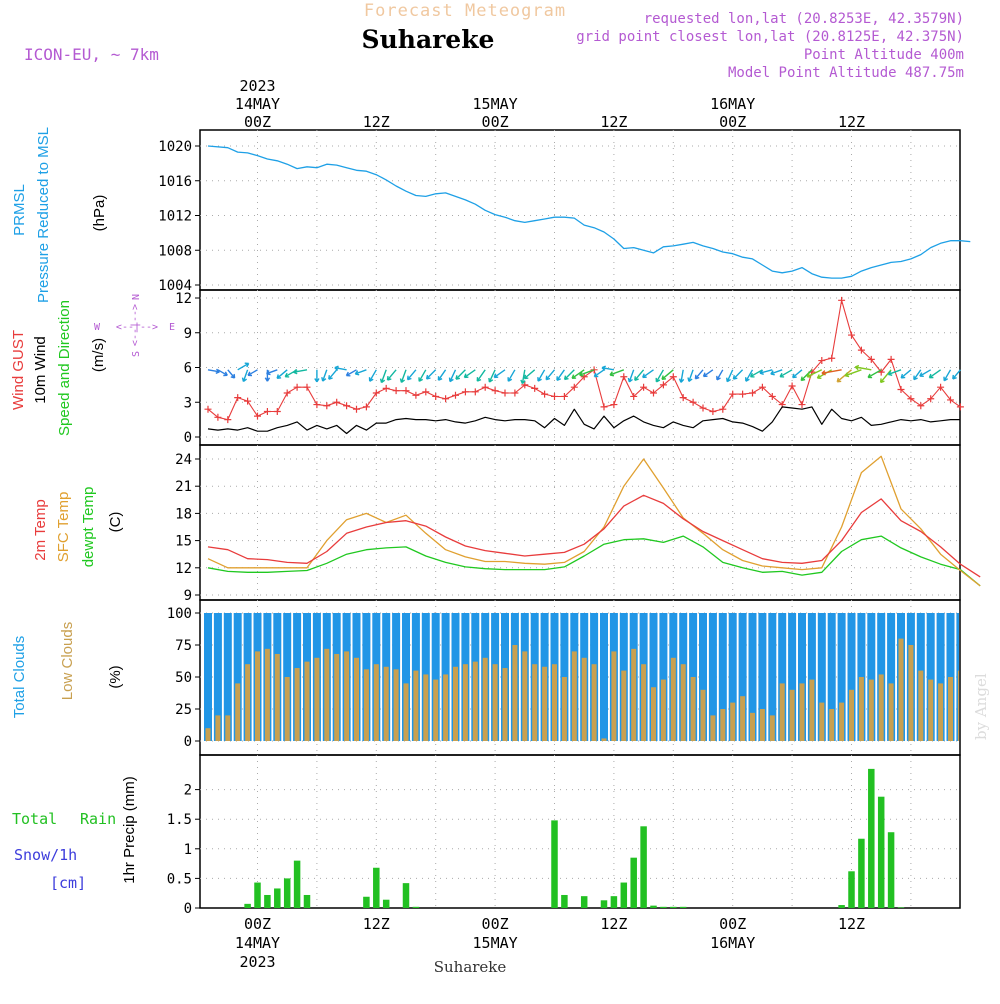 Image resolution: width=1000 pixels, height=1004 pixels. What do you see at coordinates (465, 11) in the screenshot?
I see `chart-title: Forecast Meteogram` at bounding box center [465, 11].